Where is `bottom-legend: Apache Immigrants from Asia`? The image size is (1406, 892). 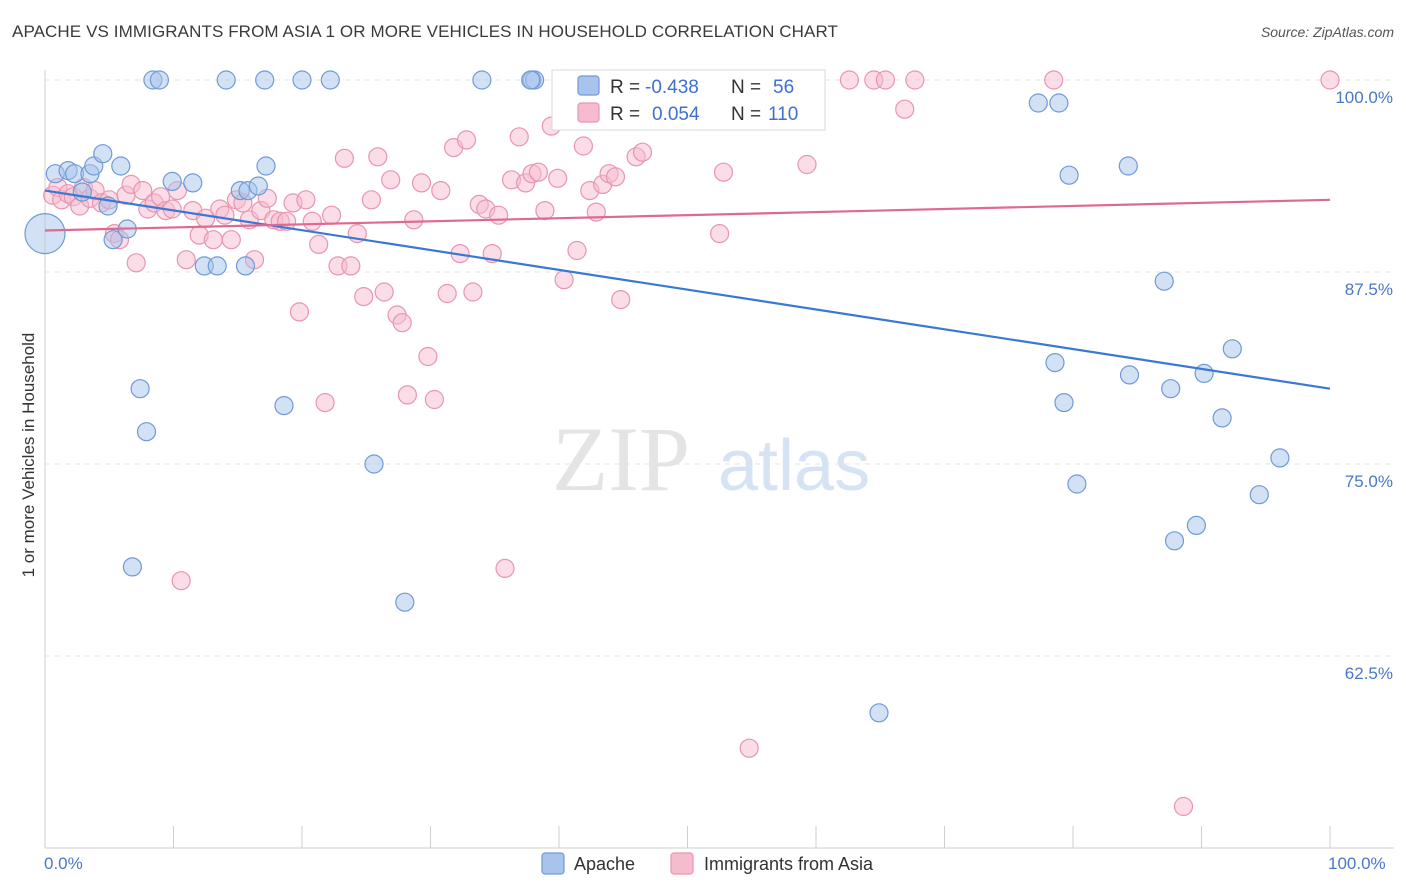
bottom-legend: Apache Immigrants from Asia is located at coordinates (707, 863).